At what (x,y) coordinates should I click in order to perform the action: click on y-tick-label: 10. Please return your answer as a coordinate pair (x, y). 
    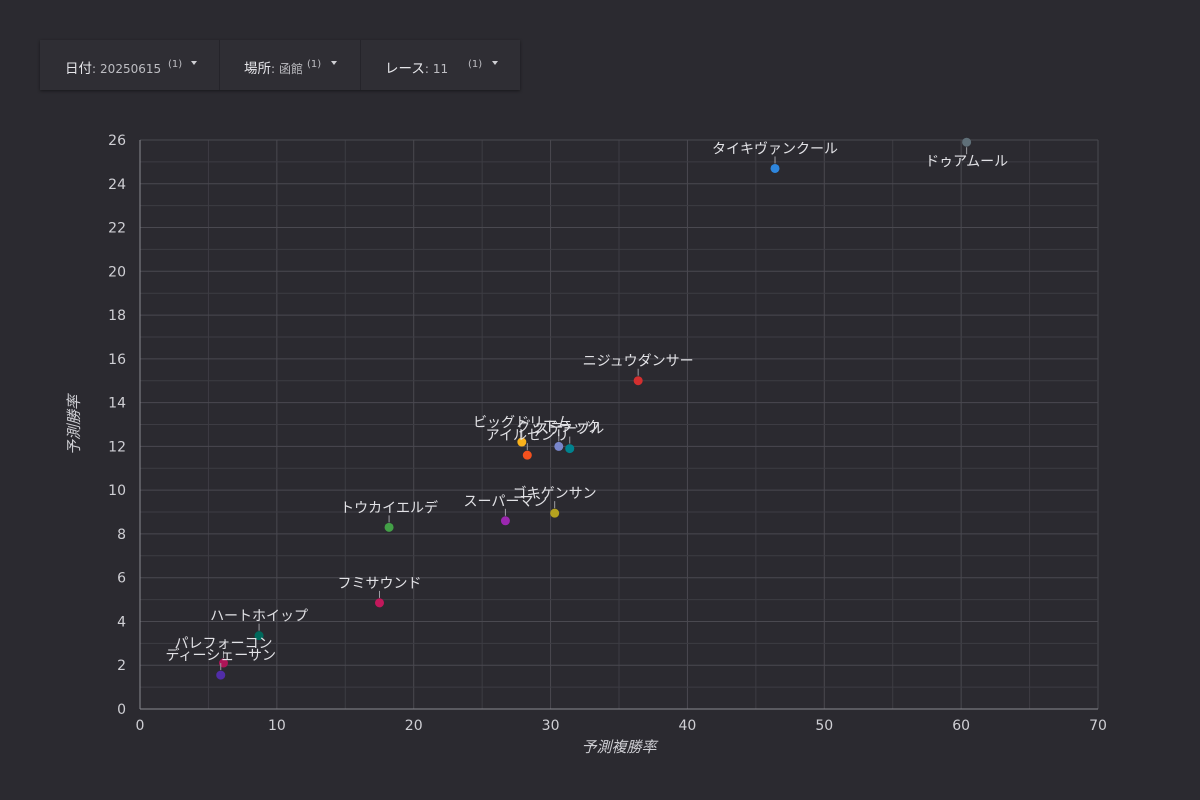
    Looking at the image, I should click on (117, 491).